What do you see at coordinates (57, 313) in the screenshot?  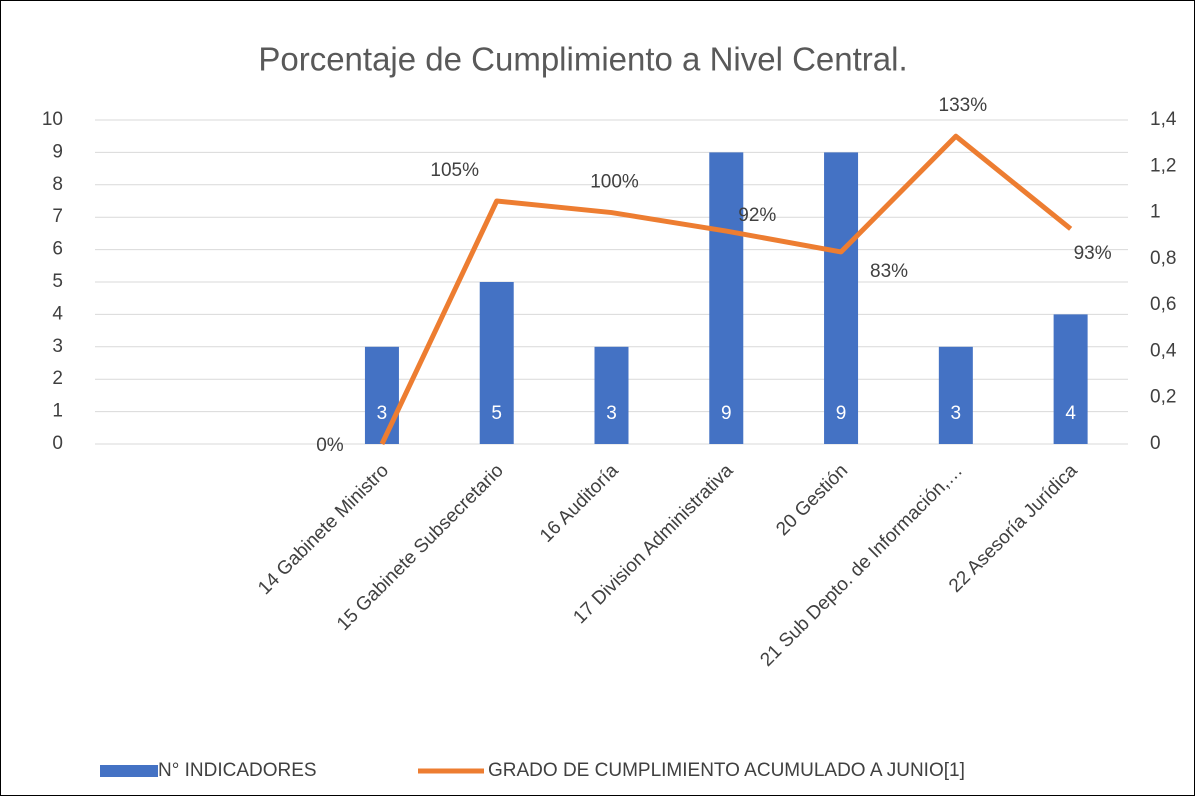 I see `y-tick-label: 4` at bounding box center [57, 313].